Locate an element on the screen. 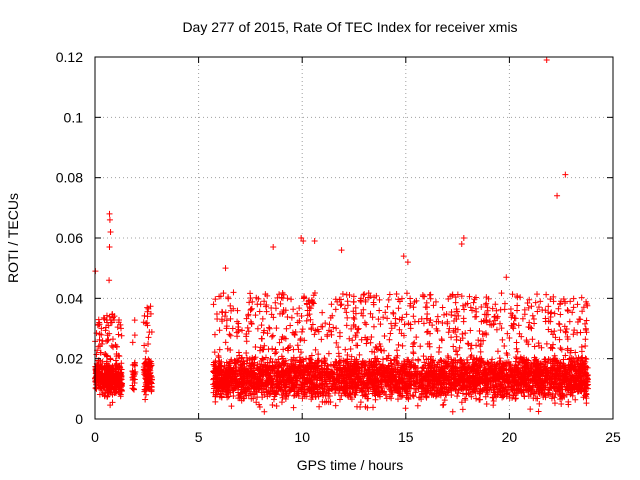  y-tick-label: 0.02 is located at coordinates (69, 359).